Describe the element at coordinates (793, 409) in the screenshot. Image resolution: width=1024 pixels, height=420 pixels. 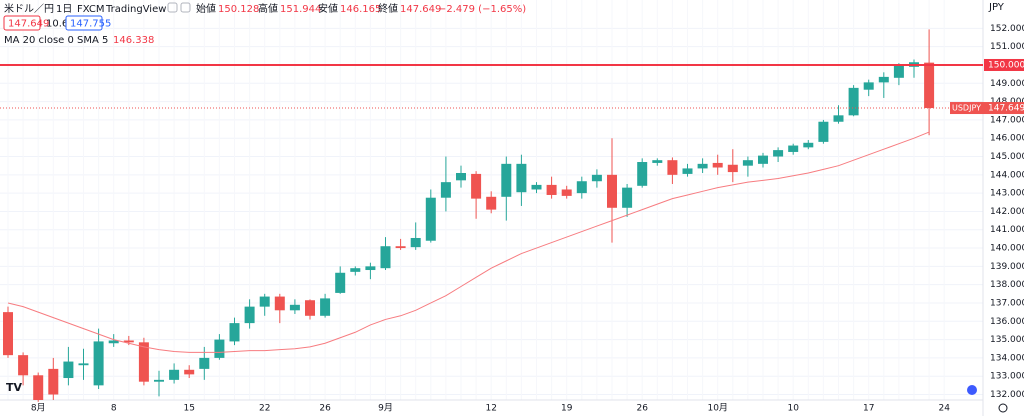
I see `x-tick-label: 10` at that location.